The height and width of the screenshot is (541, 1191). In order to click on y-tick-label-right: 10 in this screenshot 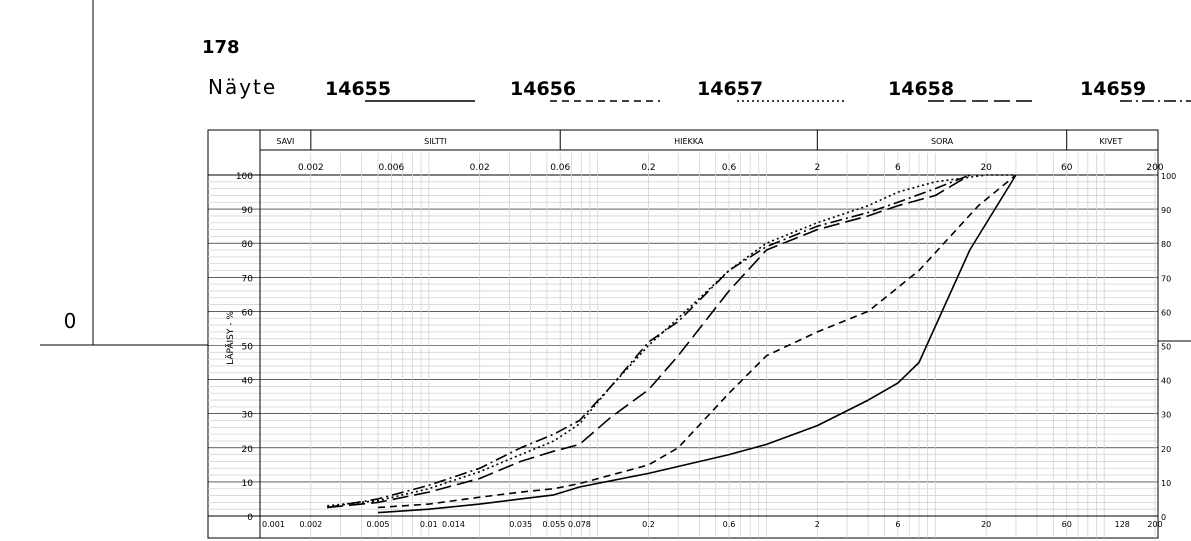, I will do `click(1166, 483)`.